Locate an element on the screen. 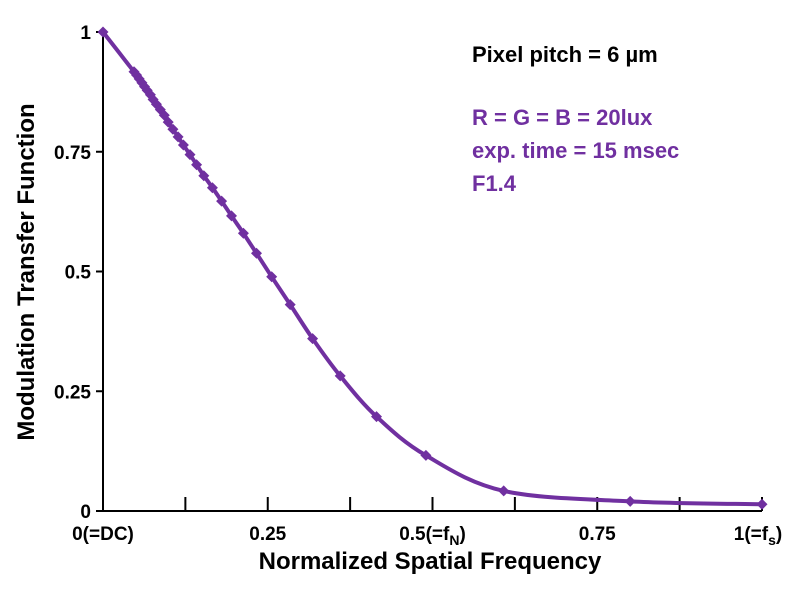 Image resolution: width=806 pixels, height=593 pixels. x-axis-title: Normalized Spatial Frequency is located at coordinates (430, 561).